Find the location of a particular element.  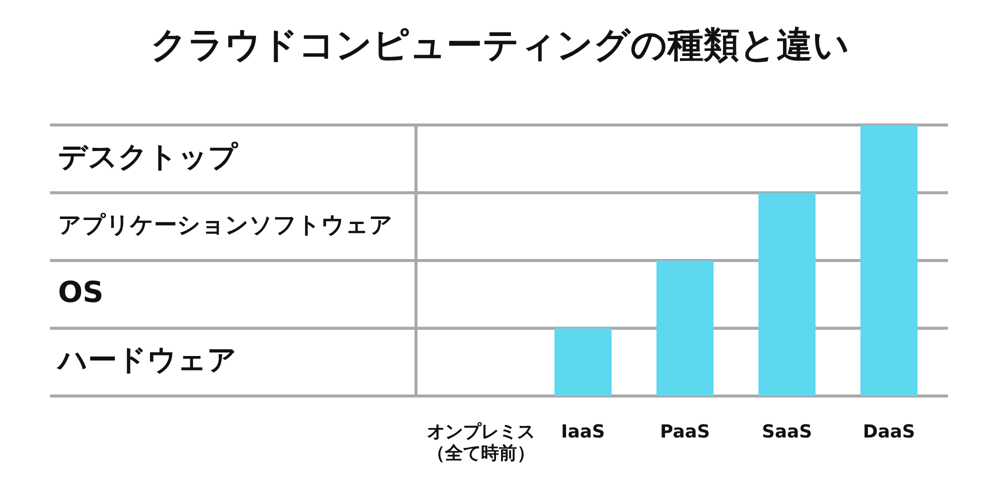

x-tick-label: PaaS is located at coordinates (685, 431).